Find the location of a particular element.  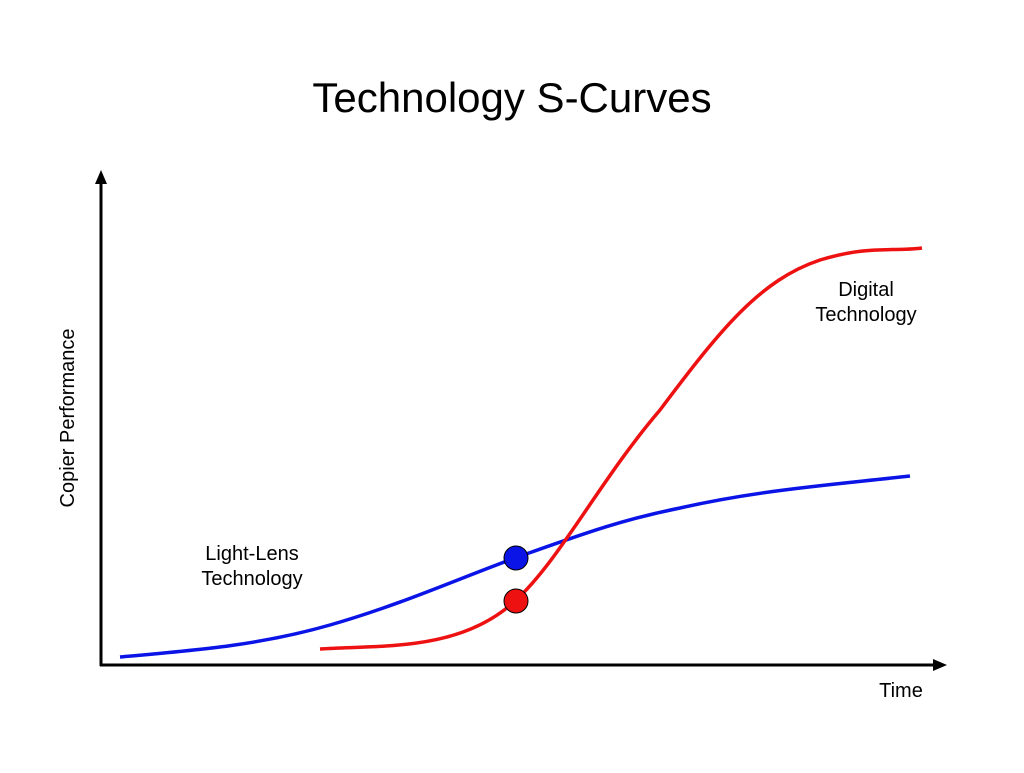

digital-dot is located at coordinates (516, 601).